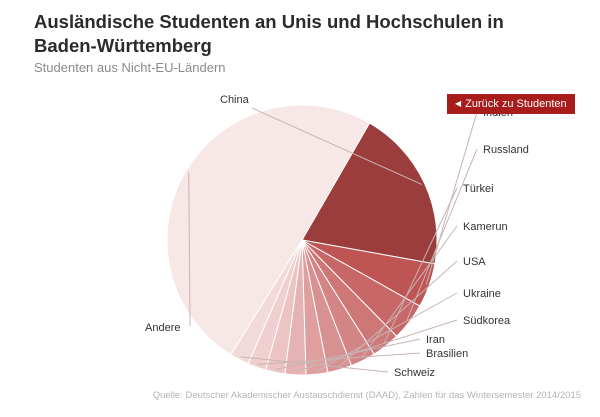  Describe the element at coordinates (482, 294) in the screenshot. I see `slice-label-ukraine: Ukraine` at that location.